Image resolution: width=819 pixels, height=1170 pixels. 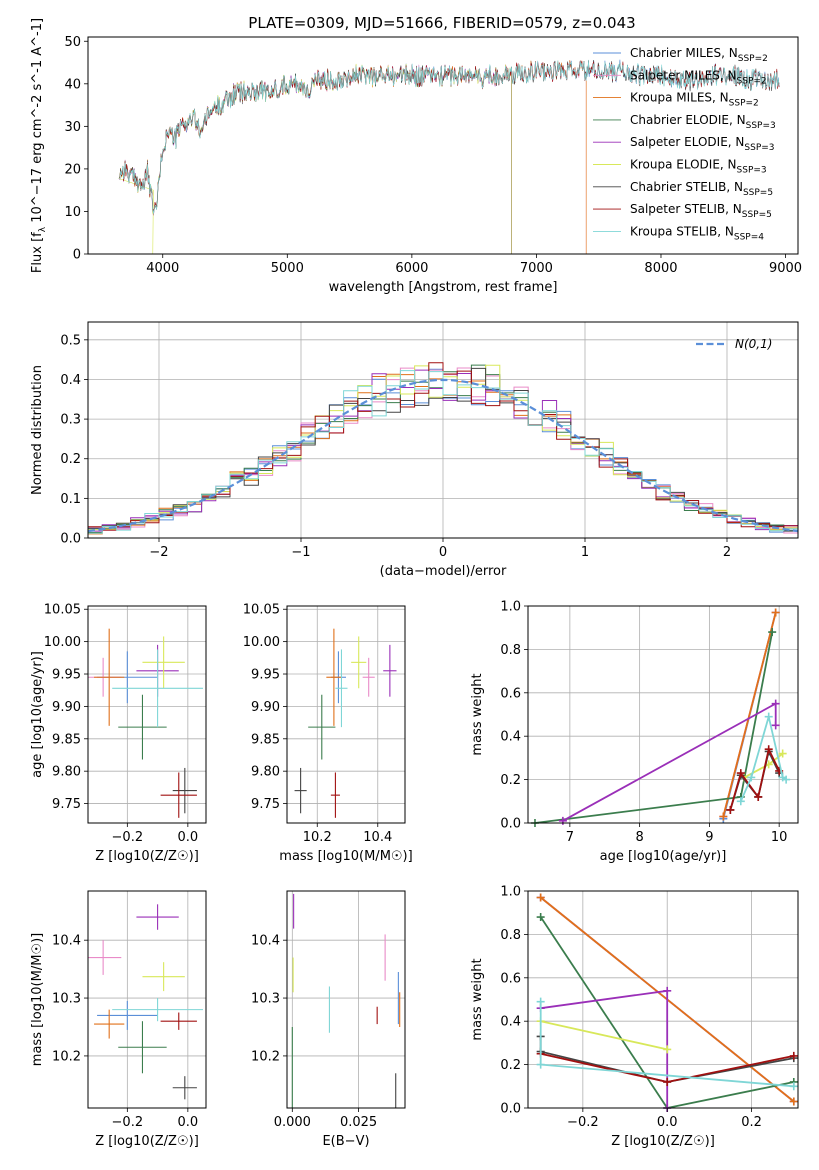 I want to click on x-tick-label: 10.2, so click(x=317, y=837).